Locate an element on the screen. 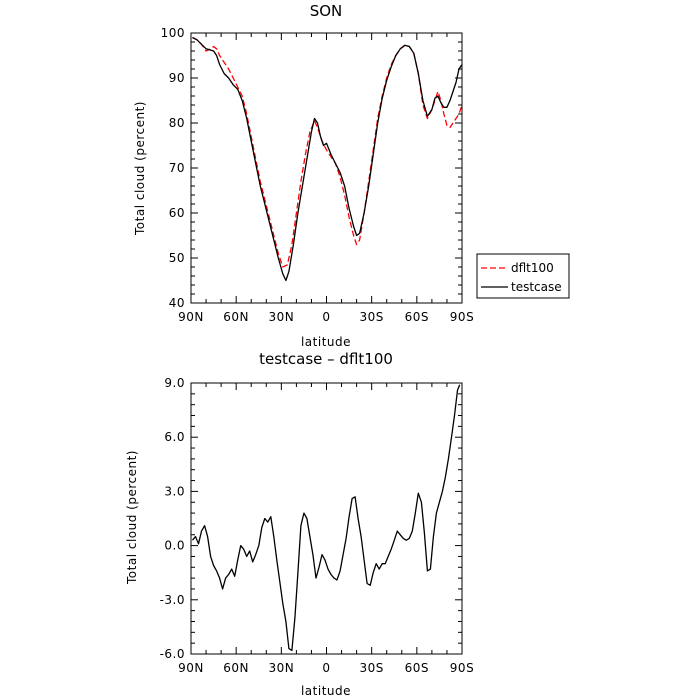 The image size is (700, 700). series-line-testcase is located at coordinates (327, 159).